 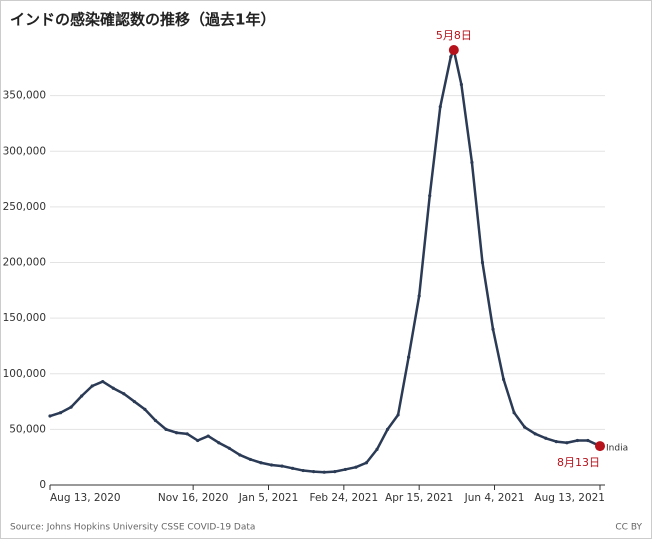 I want to click on y-tick-label: 0, so click(x=42, y=485).